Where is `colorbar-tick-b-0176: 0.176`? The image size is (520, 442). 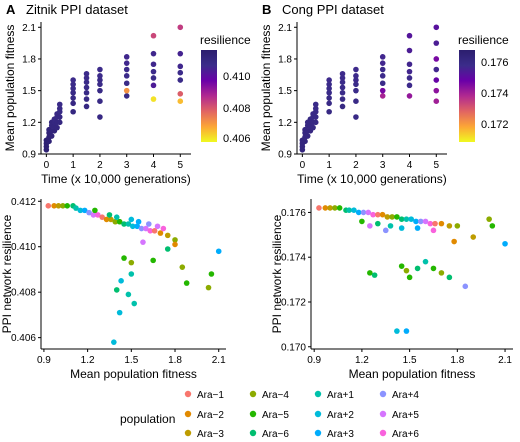 colorbar-tick-b-0176: 0.176 is located at coordinates (495, 63).